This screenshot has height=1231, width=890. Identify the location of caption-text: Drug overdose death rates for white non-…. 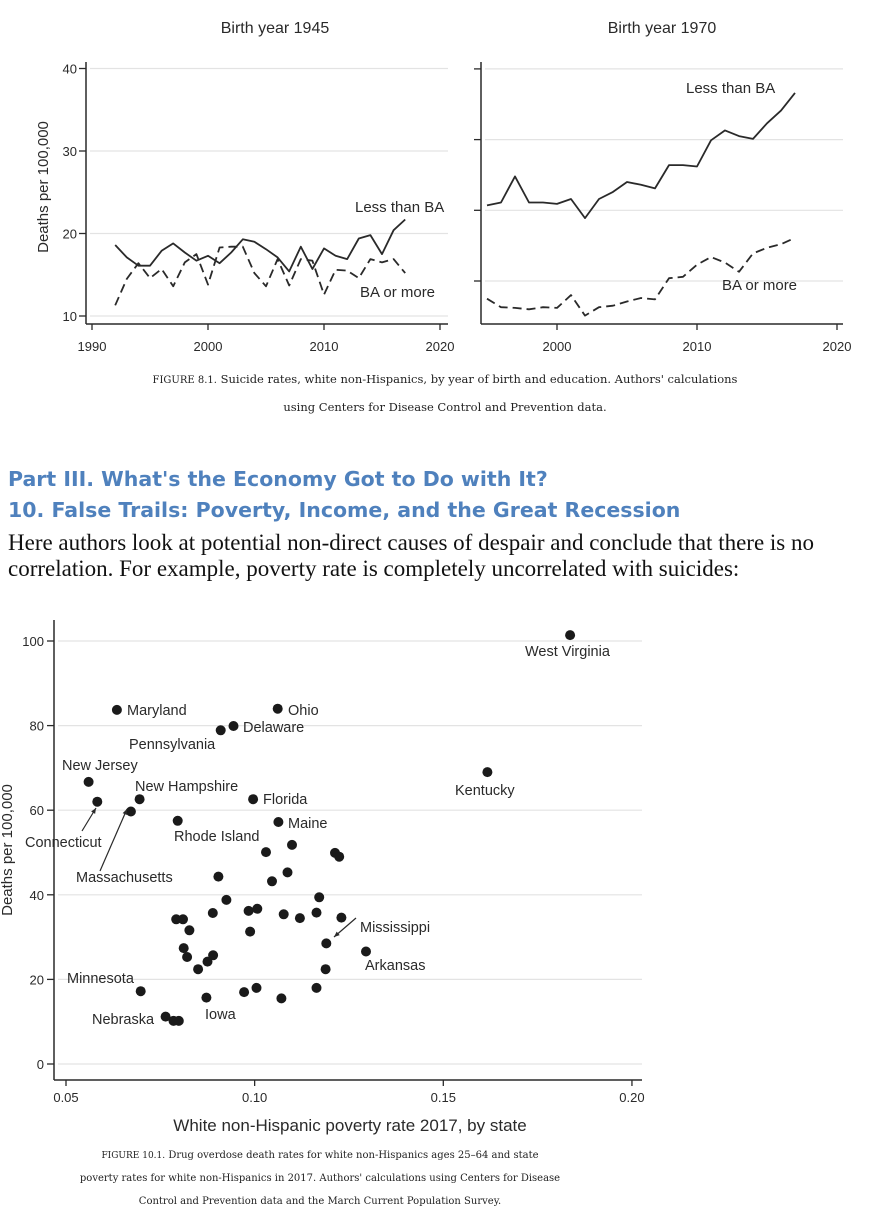
(353, 1155).